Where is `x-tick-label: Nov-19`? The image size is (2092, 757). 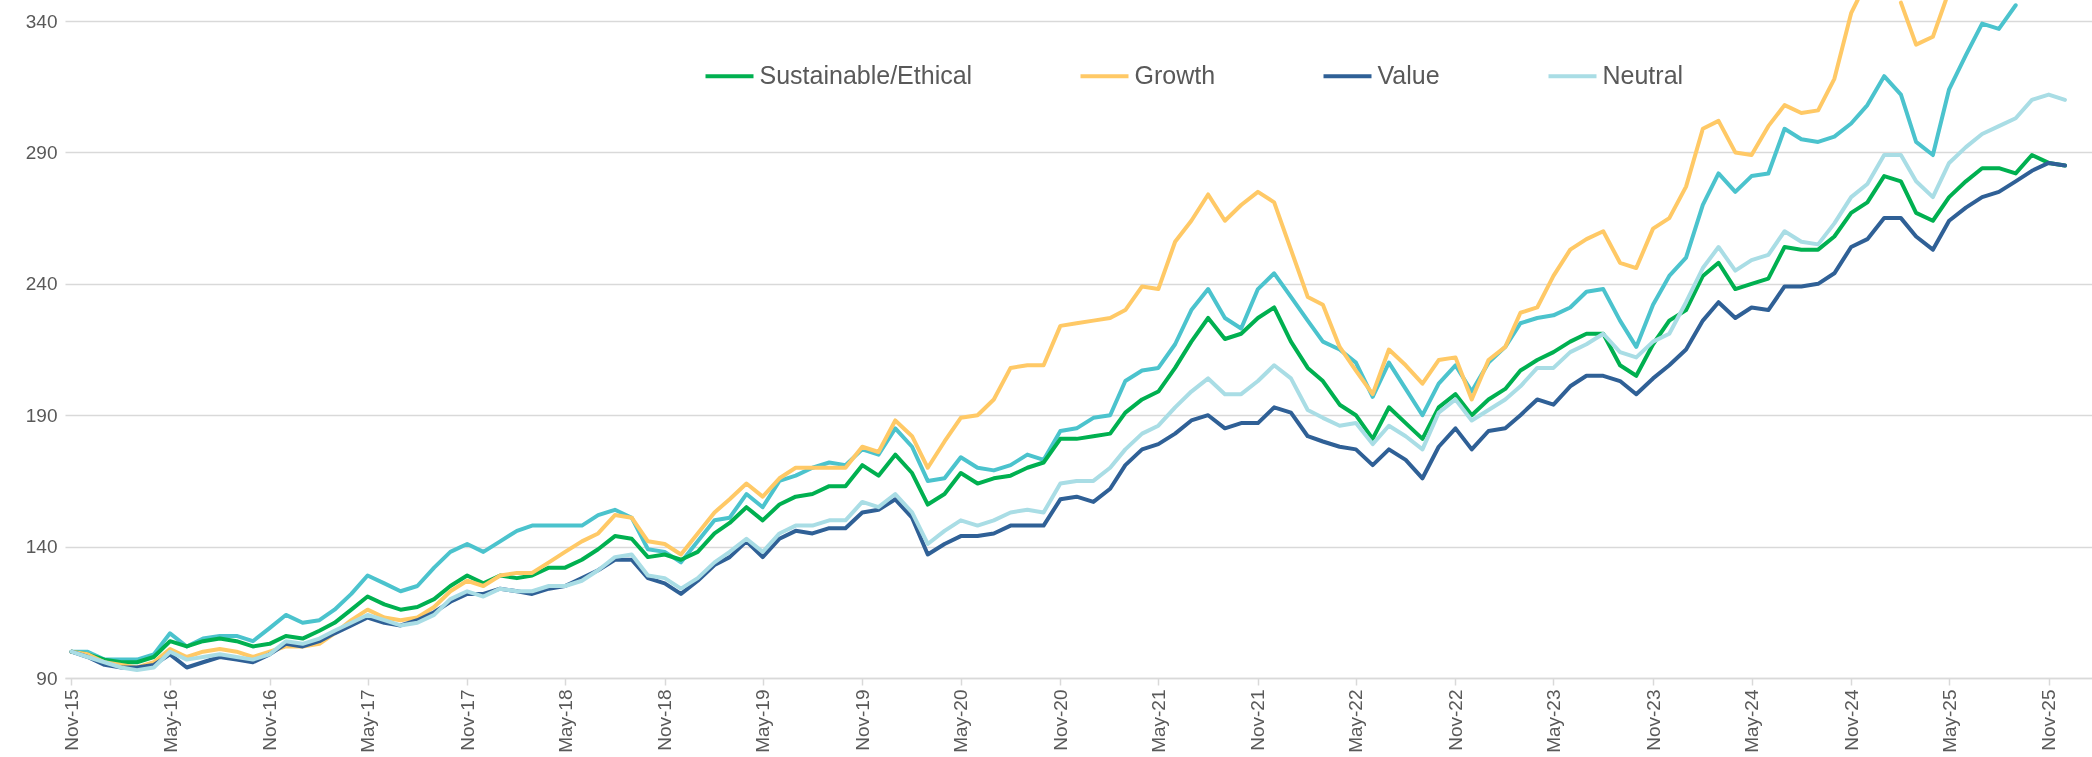
x-tick-label: Nov-19 is located at coordinates (862, 720).